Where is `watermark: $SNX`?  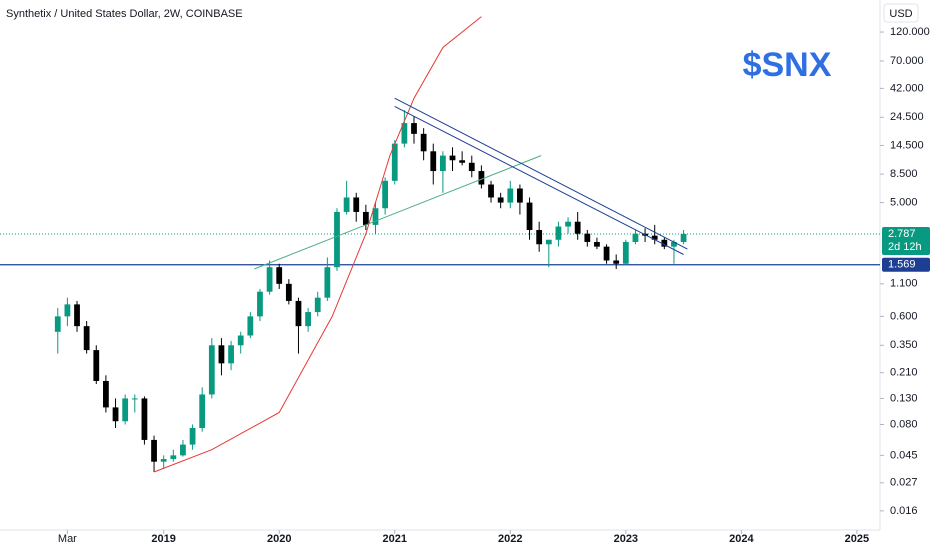
watermark: $SNX is located at coordinates (787, 65).